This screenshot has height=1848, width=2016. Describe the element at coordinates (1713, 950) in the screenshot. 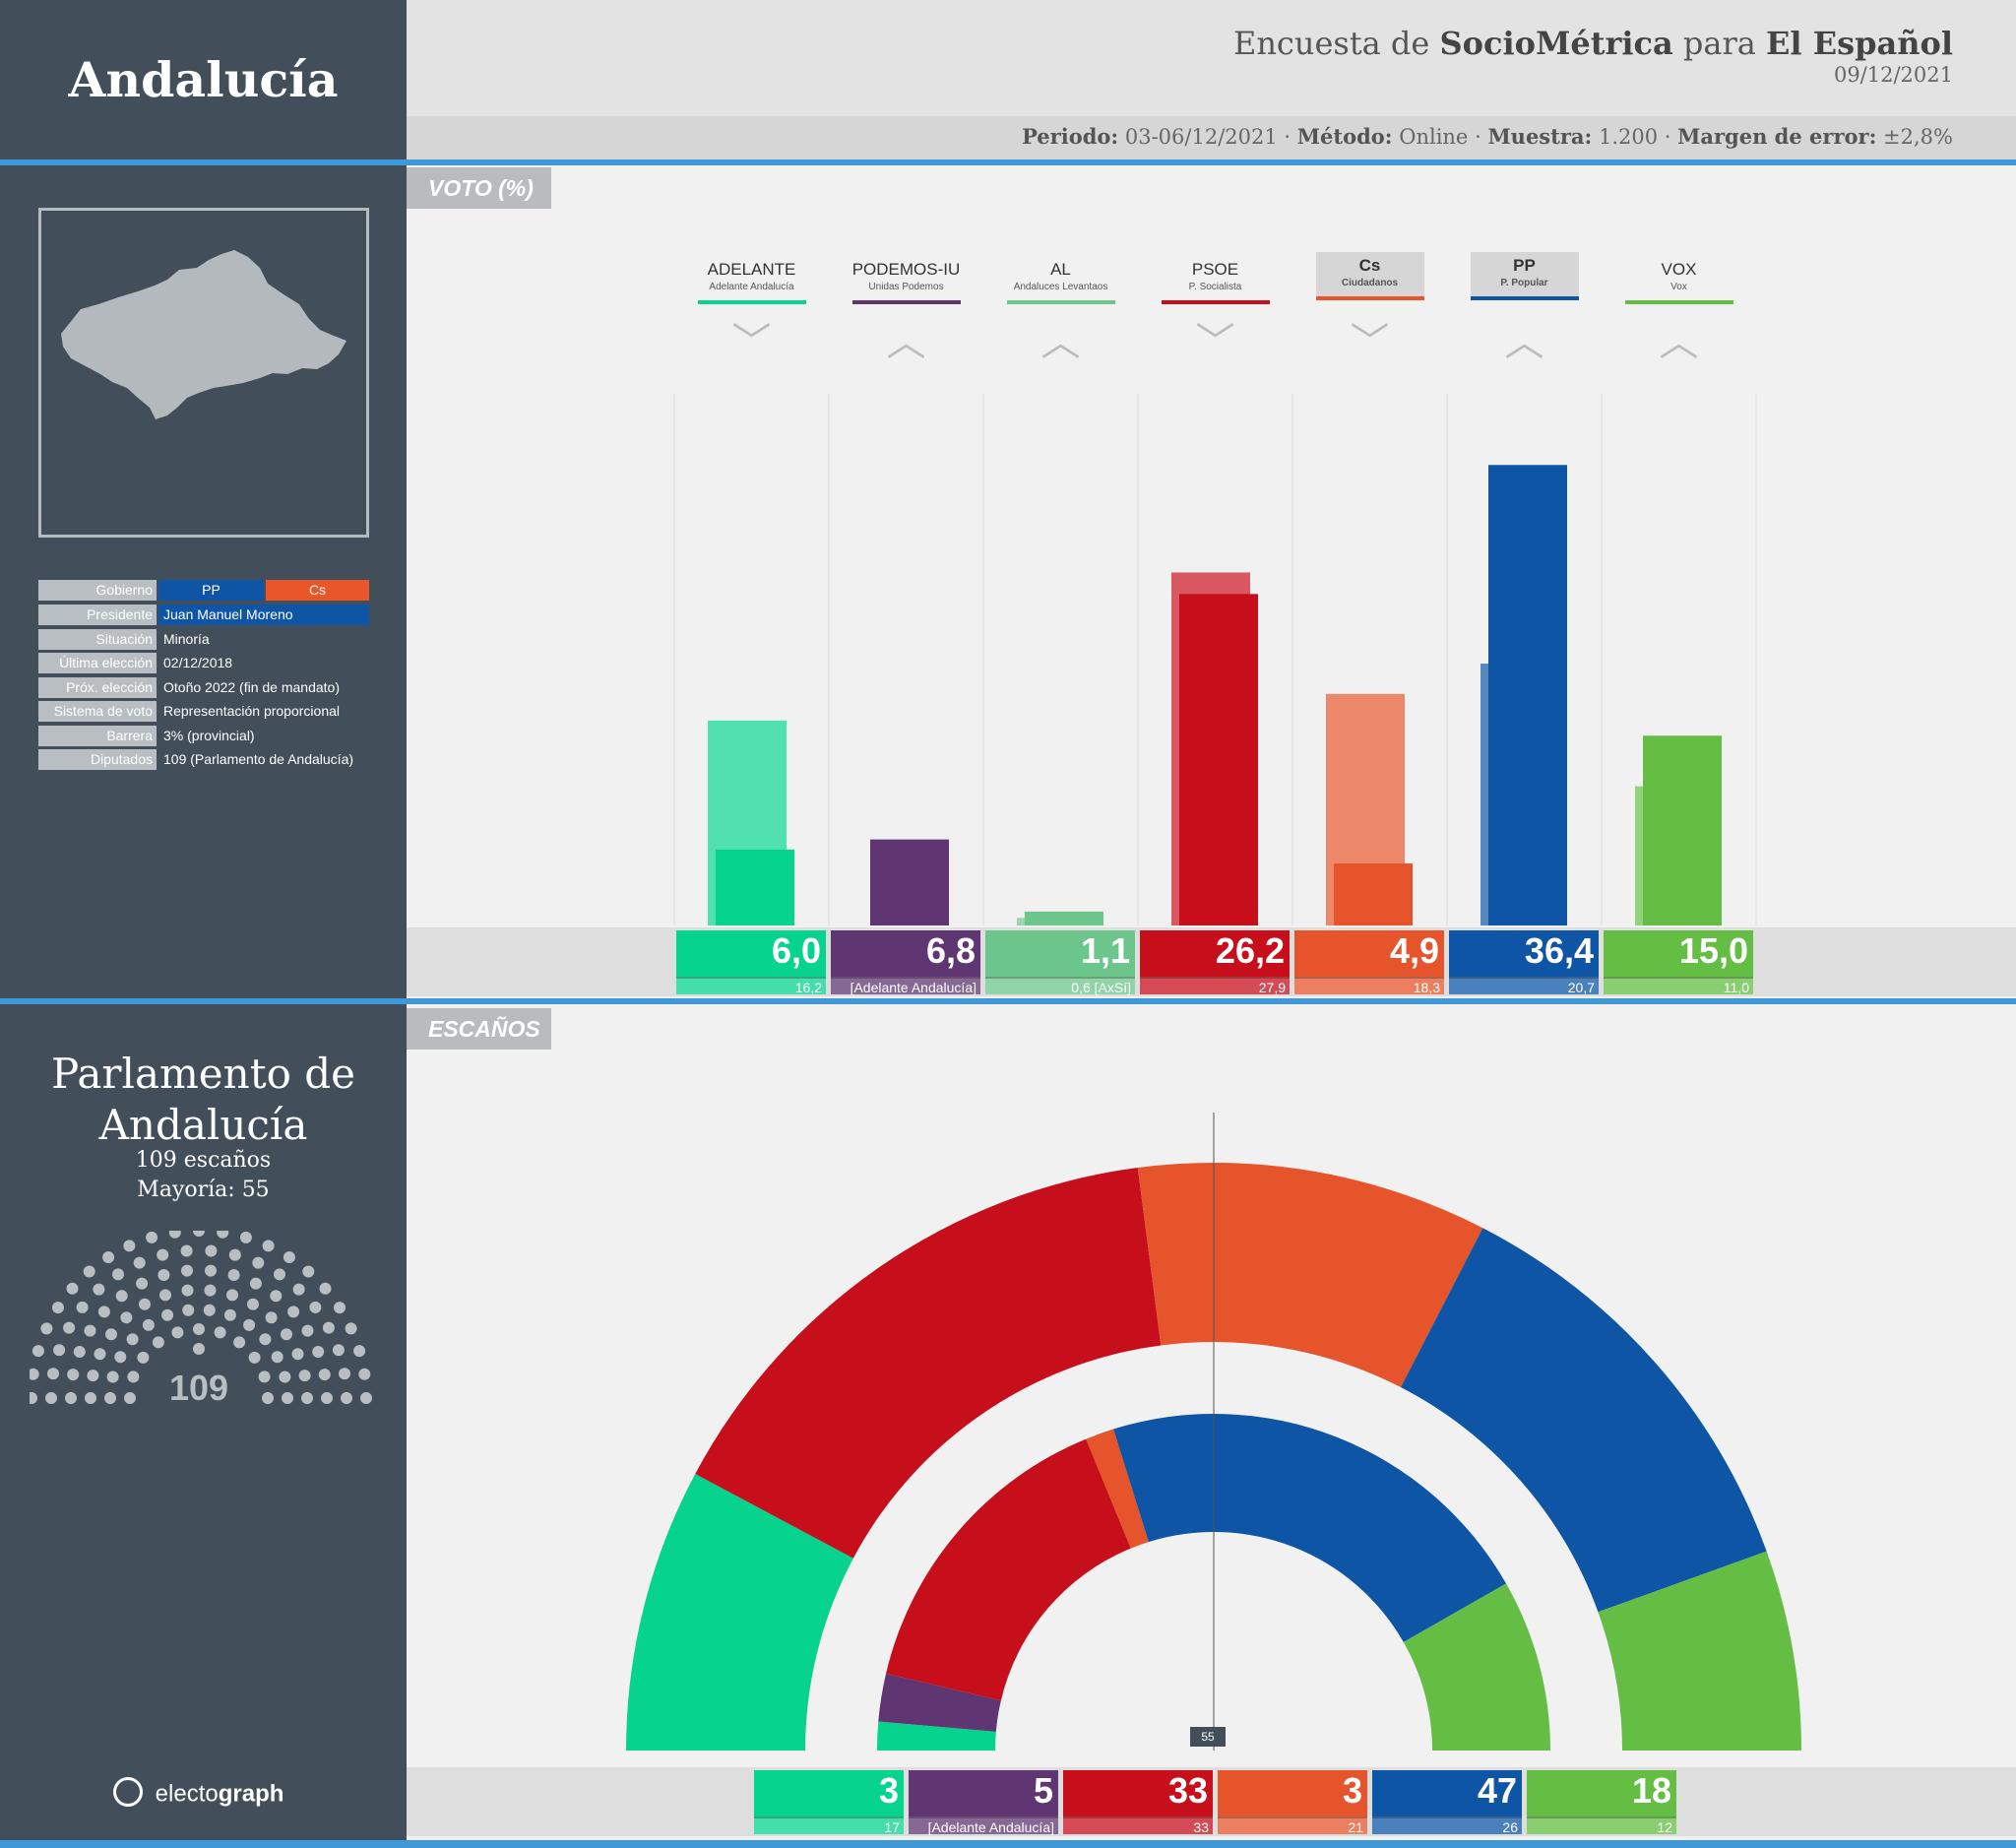

I see `vote-value: 15,0` at that location.